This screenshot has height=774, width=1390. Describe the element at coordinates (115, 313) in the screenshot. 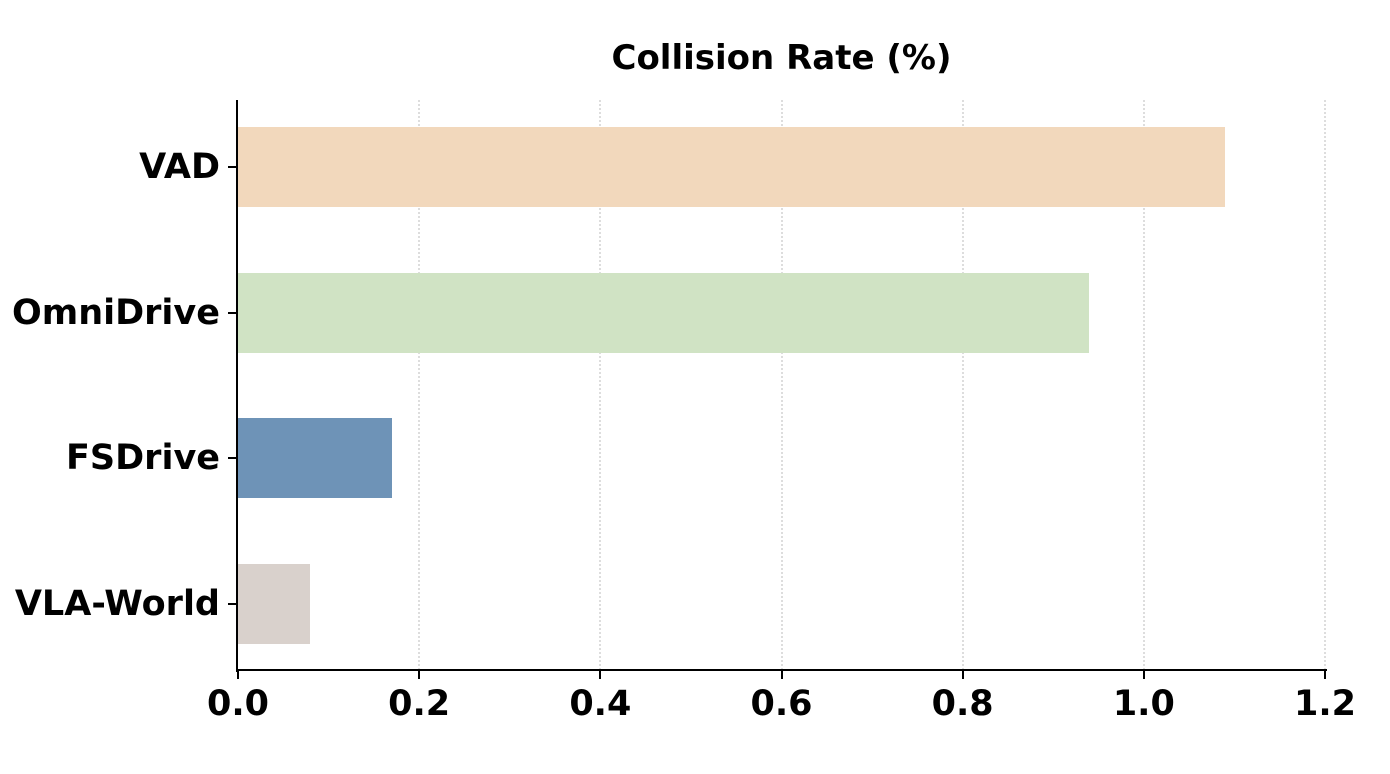

I see `y-label-omnidrive: OmniDrive` at that location.